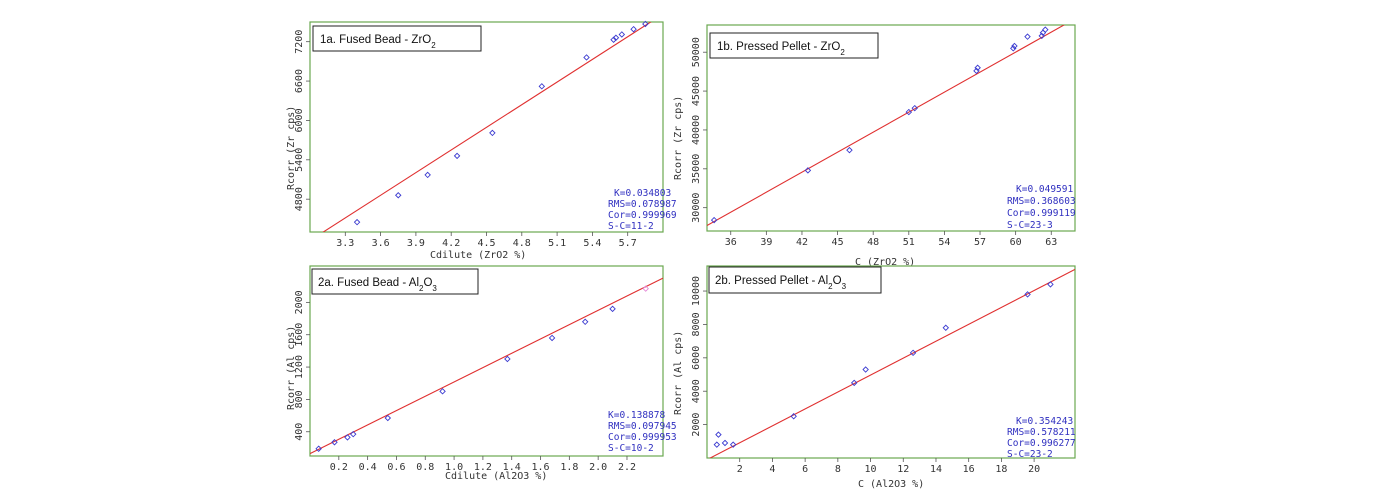  What do you see at coordinates (486, 243) in the screenshot?
I see `x-tick-label: 4.5` at bounding box center [486, 243].